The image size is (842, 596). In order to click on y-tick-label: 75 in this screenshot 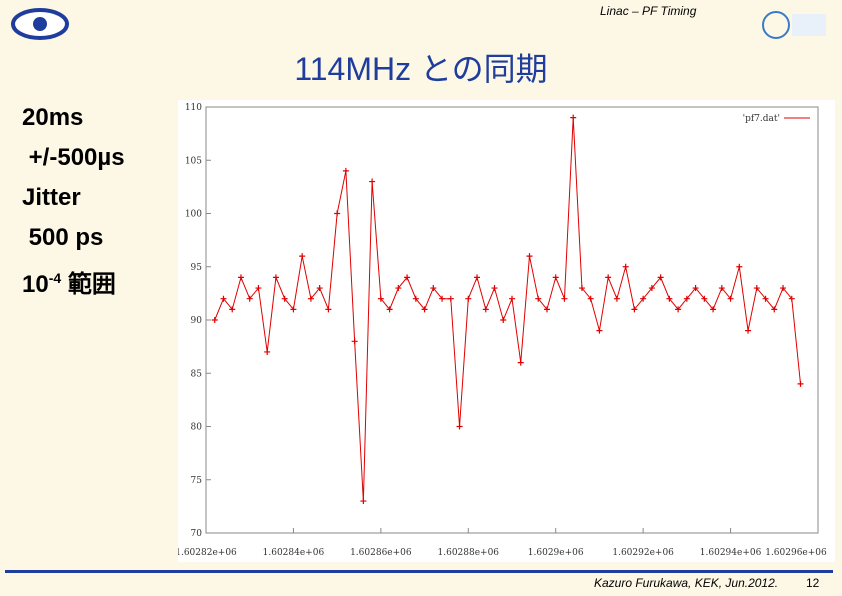, I will do `click(197, 481)`.